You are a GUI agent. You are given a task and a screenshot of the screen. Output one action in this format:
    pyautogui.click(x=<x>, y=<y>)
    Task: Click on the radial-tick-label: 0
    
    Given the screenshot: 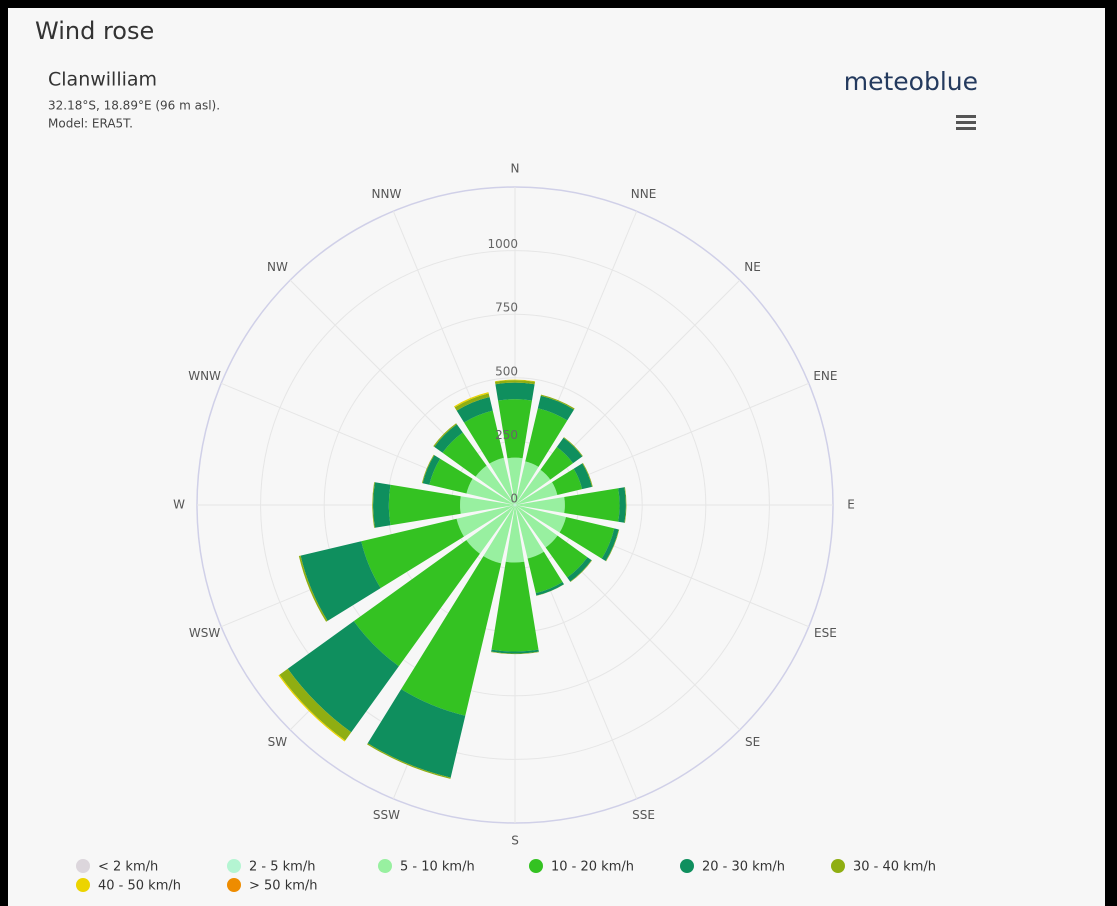 What is the action you would take?
    pyautogui.click(x=514, y=499)
    